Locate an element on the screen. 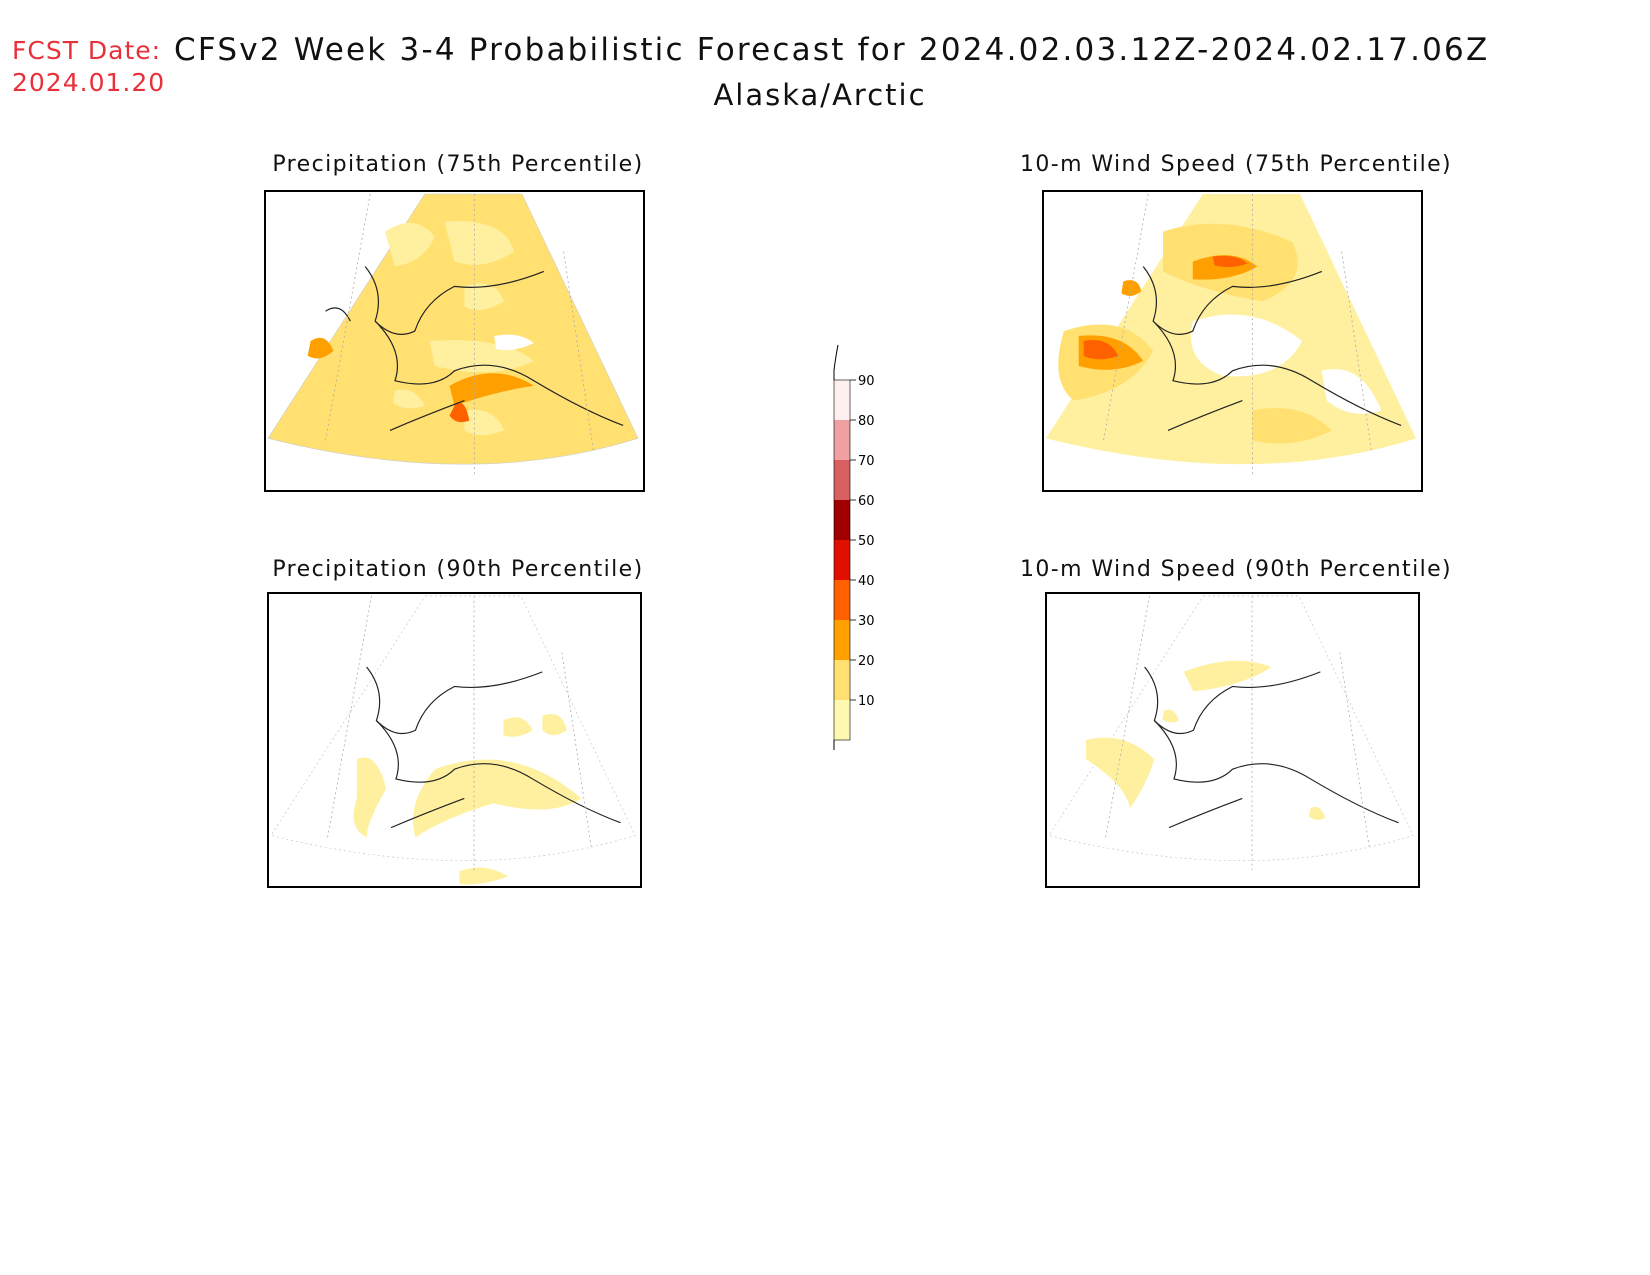 This screenshot has height=1275, width=1650. colorbar-label: 50 is located at coordinates (866, 541).